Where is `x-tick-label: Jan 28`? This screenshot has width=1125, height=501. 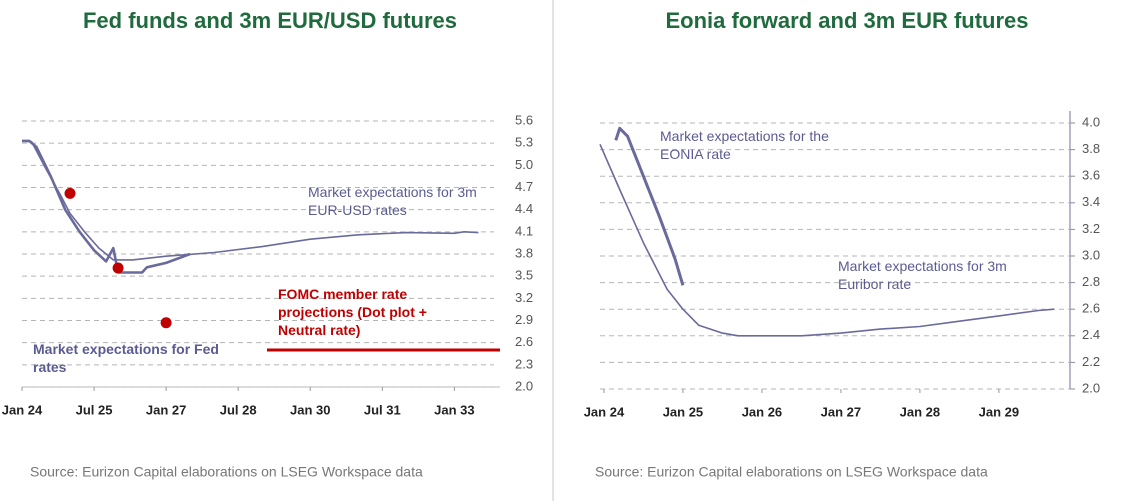
x-tick-label: Jan 28 is located at coordinates (920, 411).